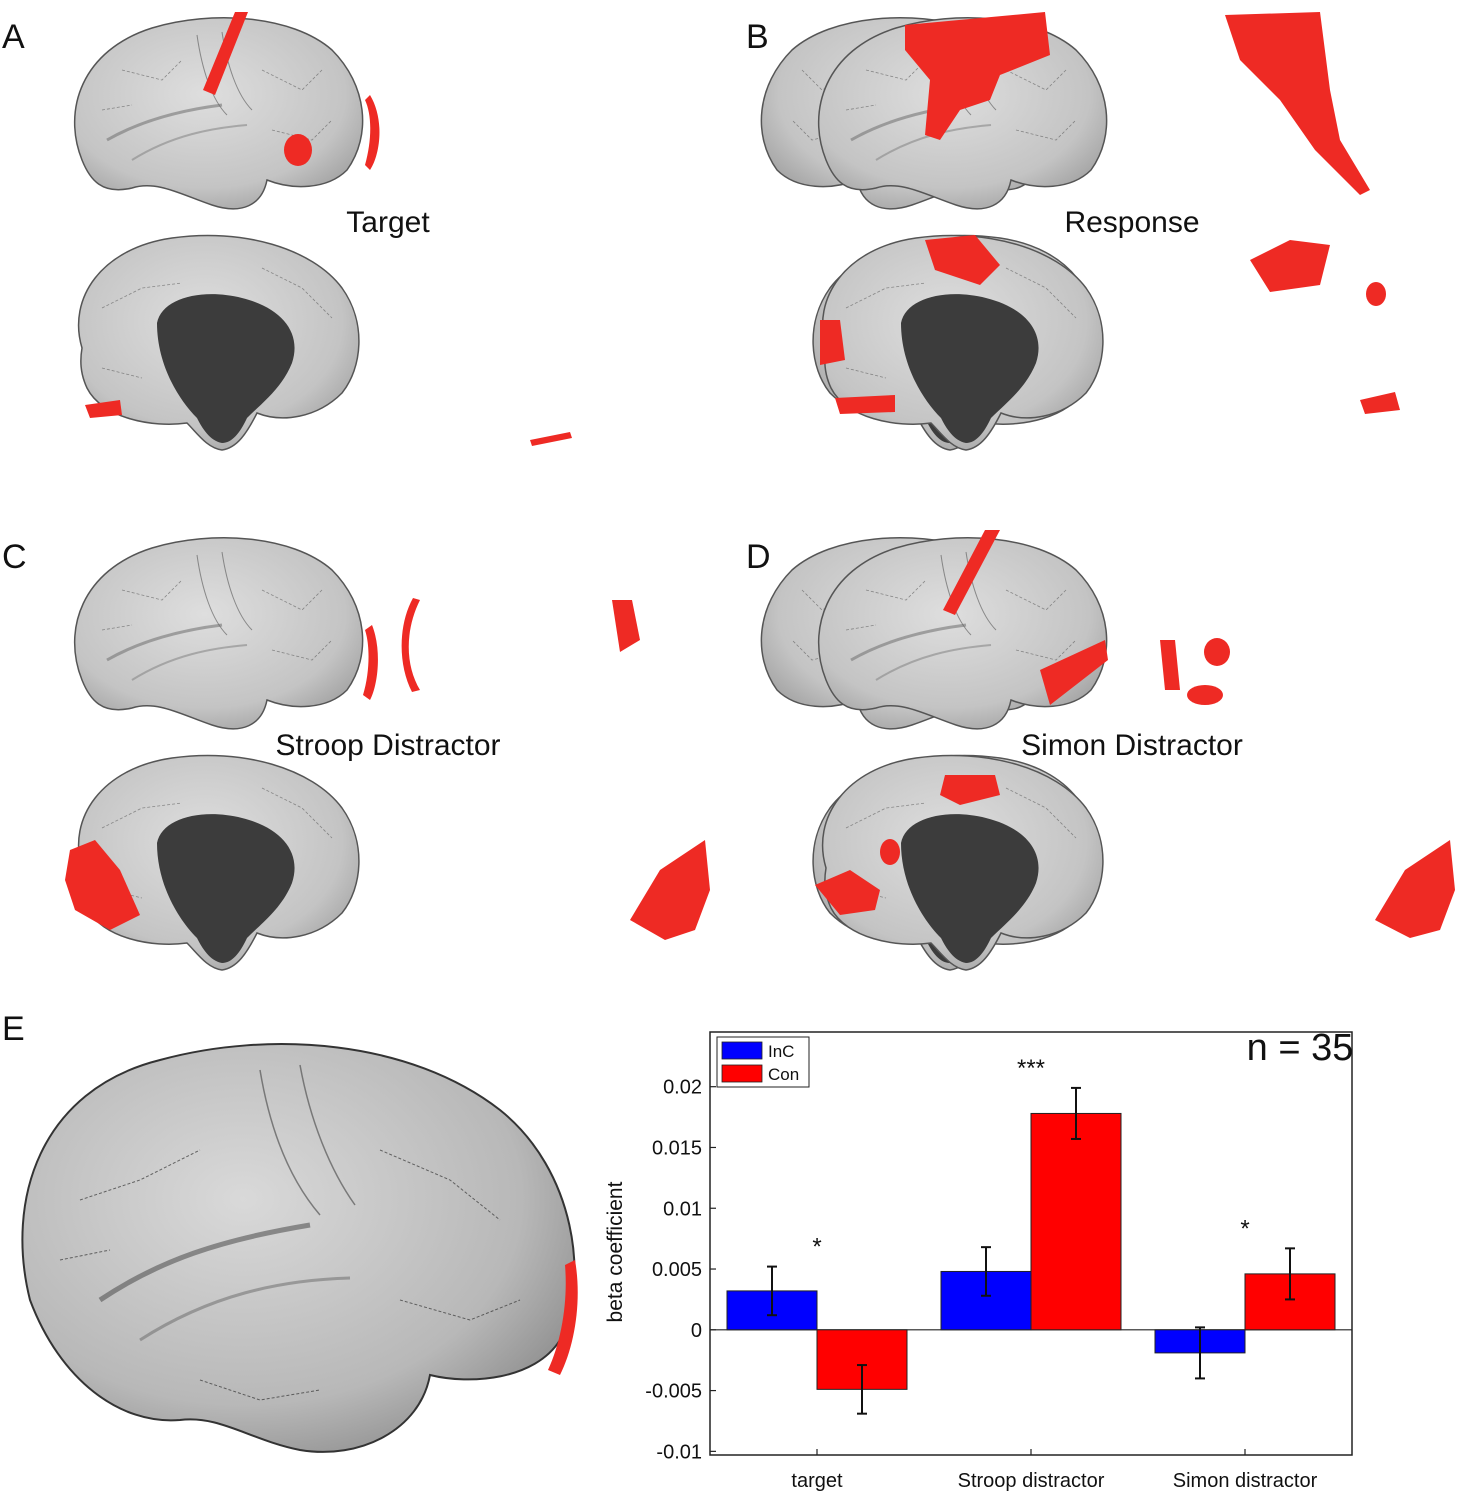  What do you see at coordinates (387, 745) in the screenshot?
I see `panel-c-title: Stroop Distractor` at bounding box center [387, 745].